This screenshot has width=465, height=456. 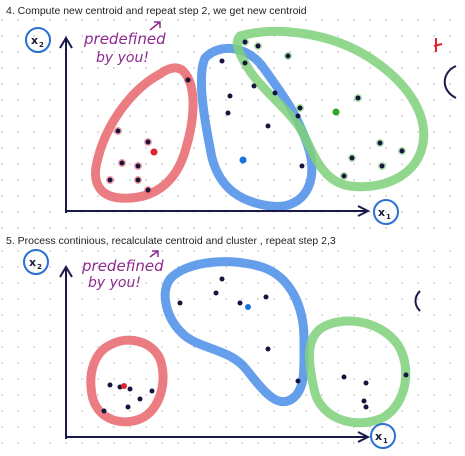 What do you see at coordinates (450, 82) in the screenshot?
I see `edge-mark-blue` at bounding box center [450, 82].